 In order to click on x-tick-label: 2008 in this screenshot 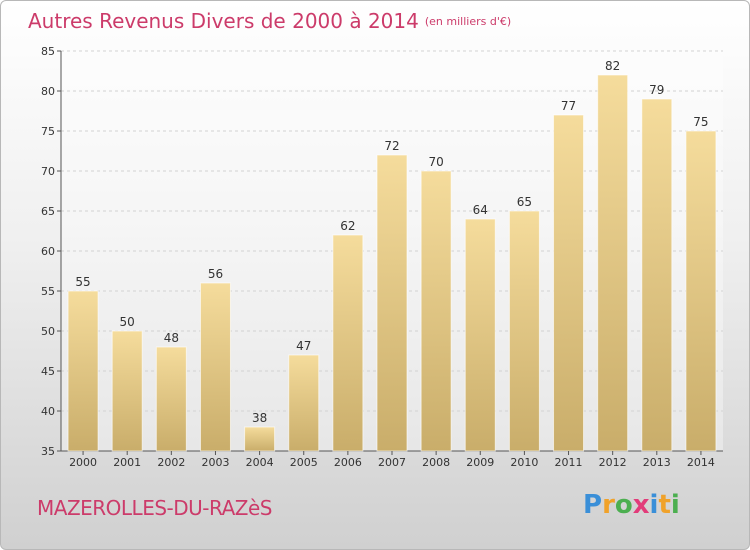, I will do `click(436, 462)`.